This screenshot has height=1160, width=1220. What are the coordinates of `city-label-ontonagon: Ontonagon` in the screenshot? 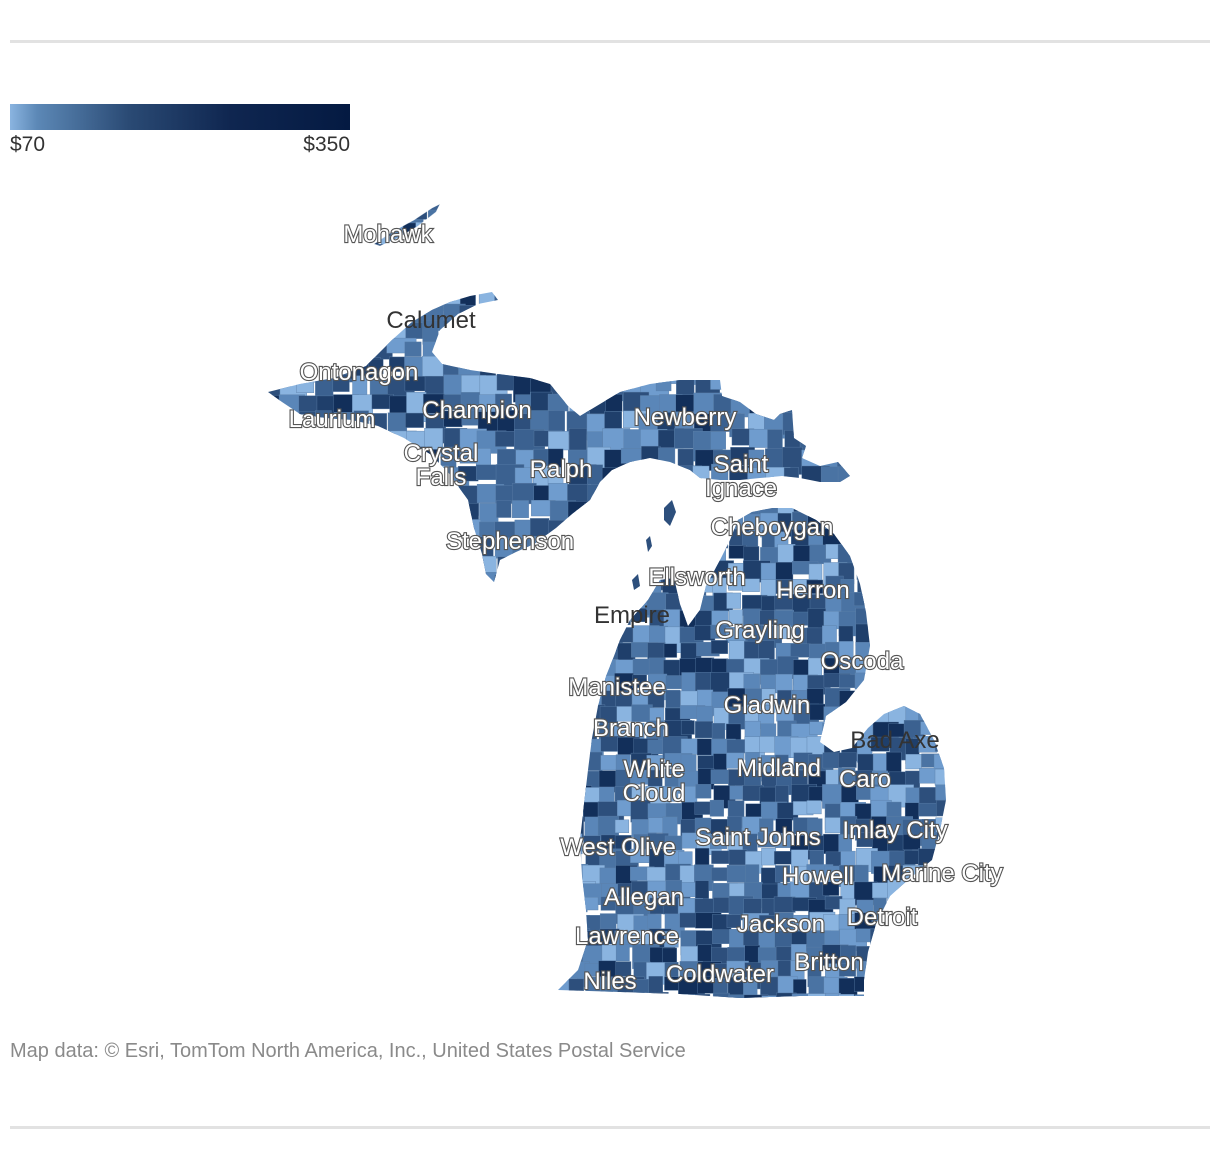 It's located at (359, 372).